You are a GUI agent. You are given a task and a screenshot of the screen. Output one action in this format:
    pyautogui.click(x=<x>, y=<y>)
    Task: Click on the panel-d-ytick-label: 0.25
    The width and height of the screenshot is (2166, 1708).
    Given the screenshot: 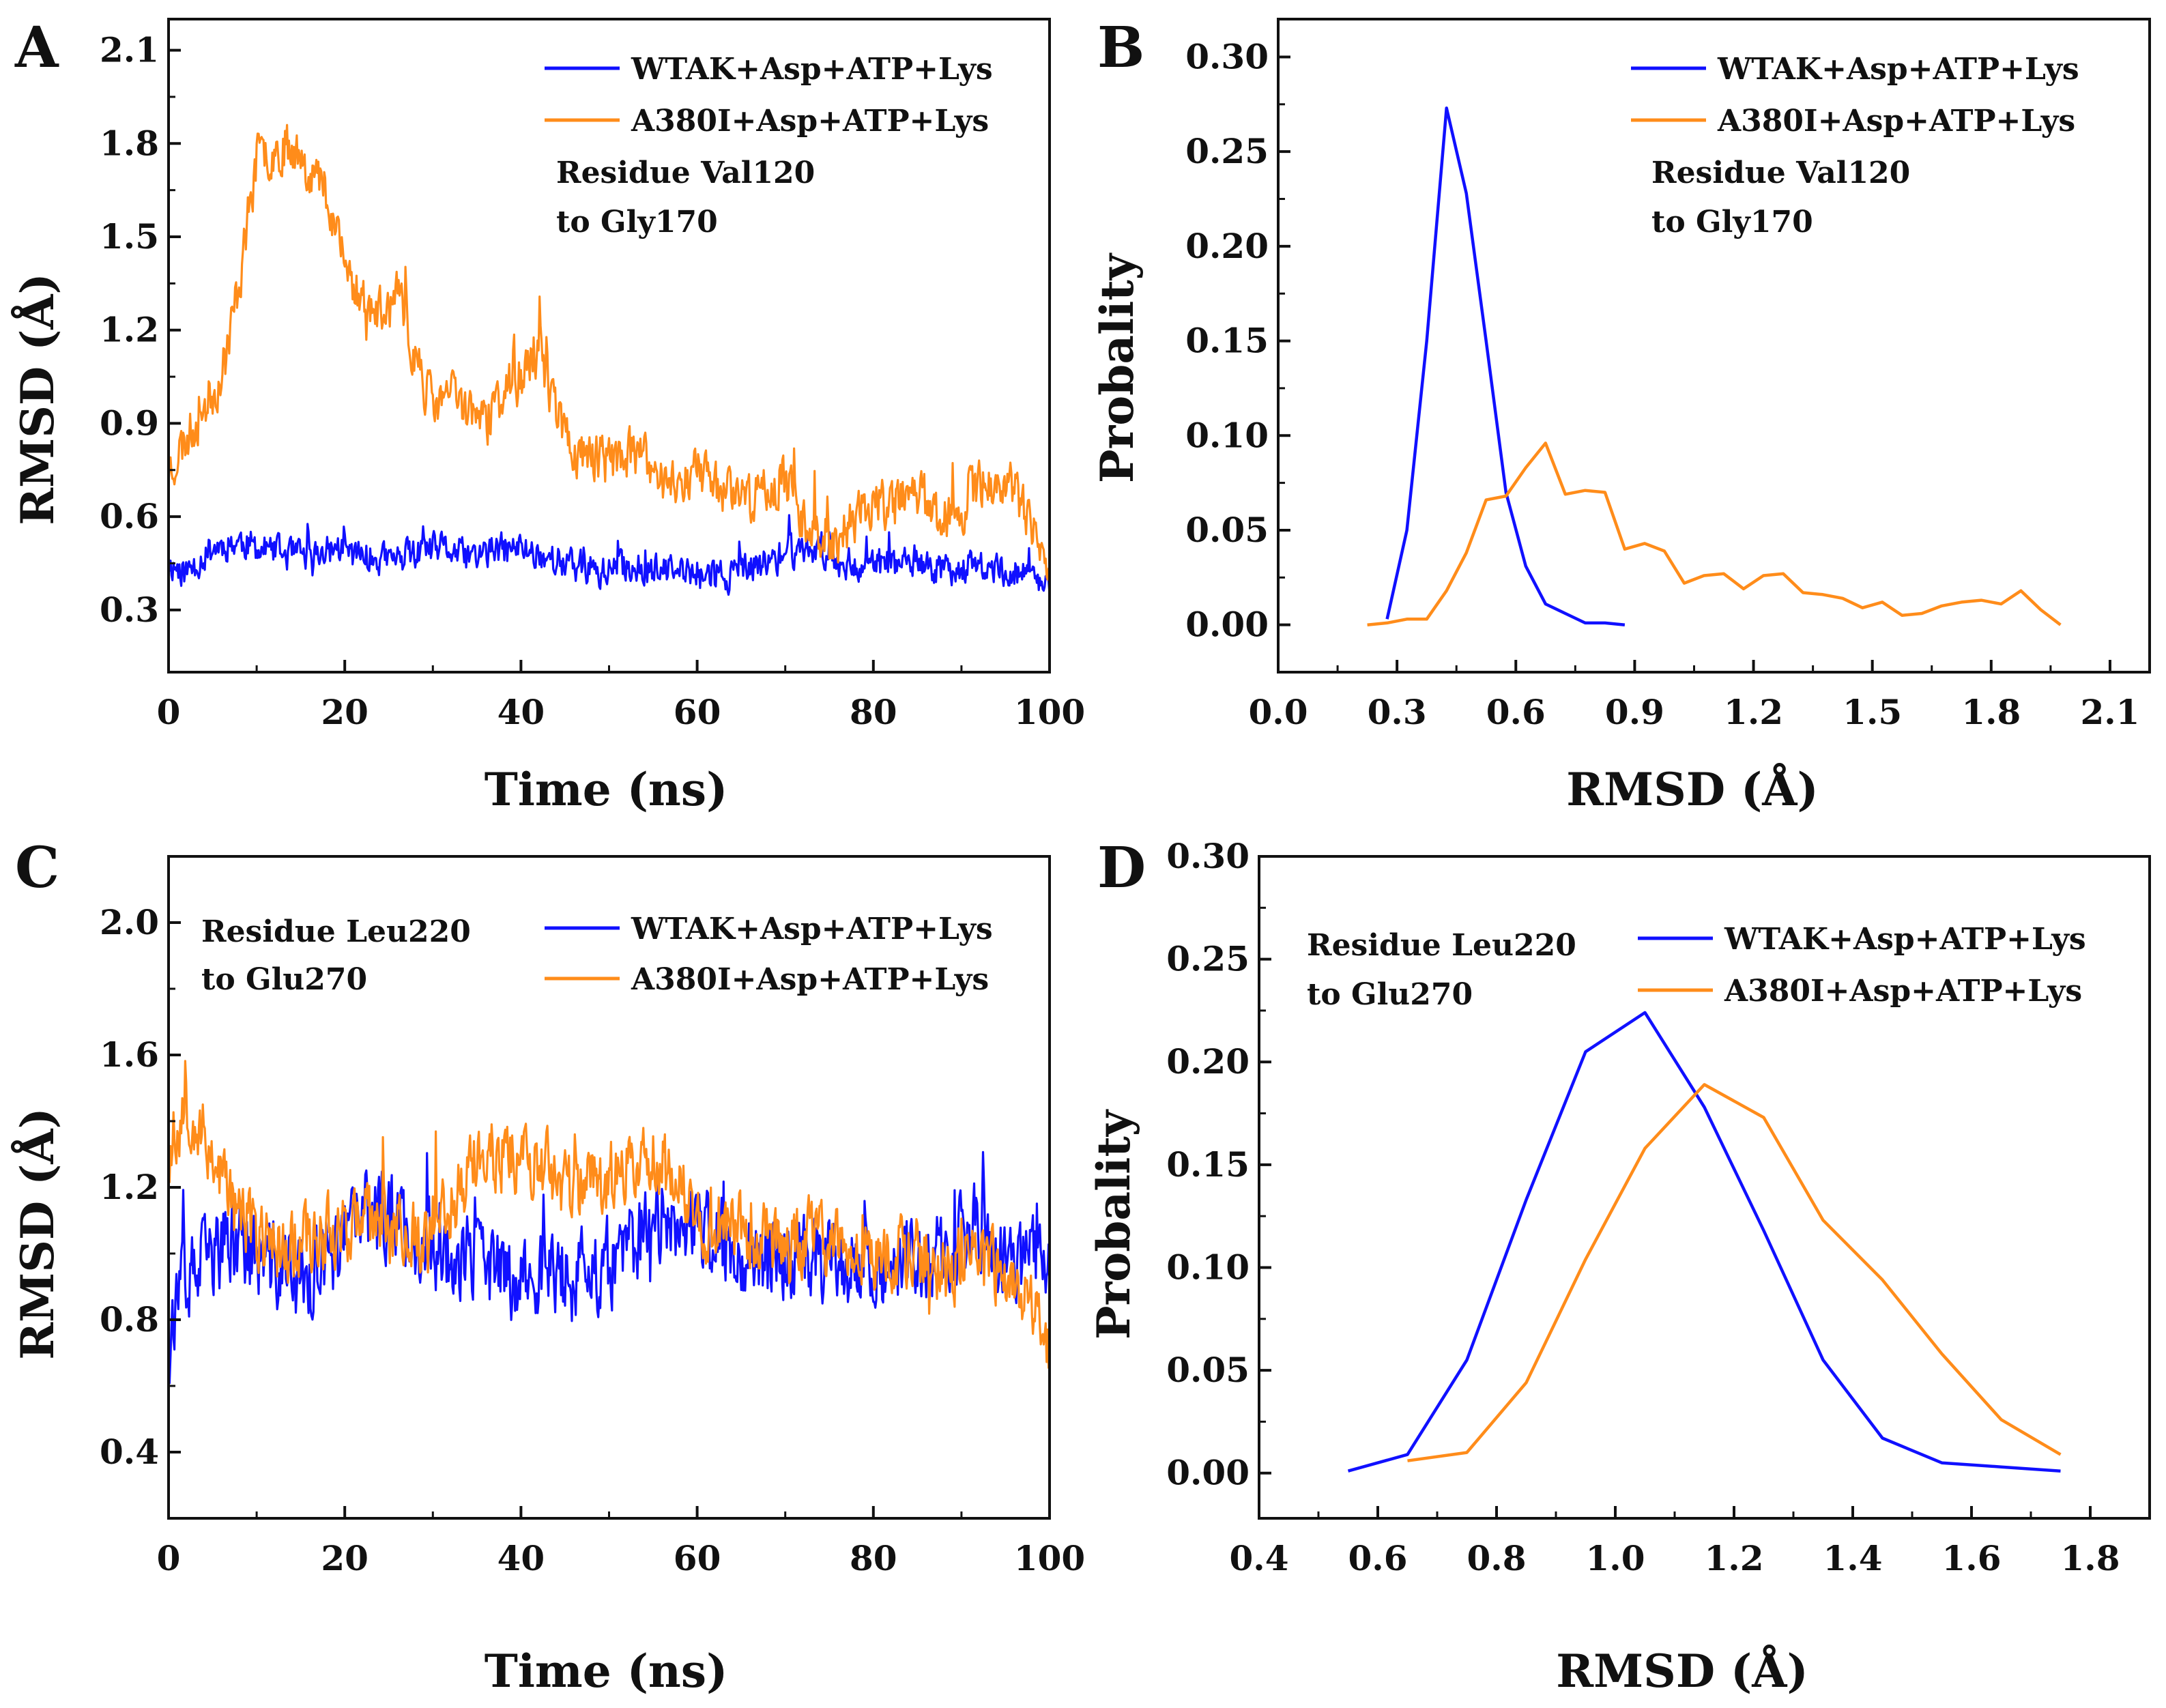 What is the action you would take?
    pyautogui.click(x=1208, y=959)
    